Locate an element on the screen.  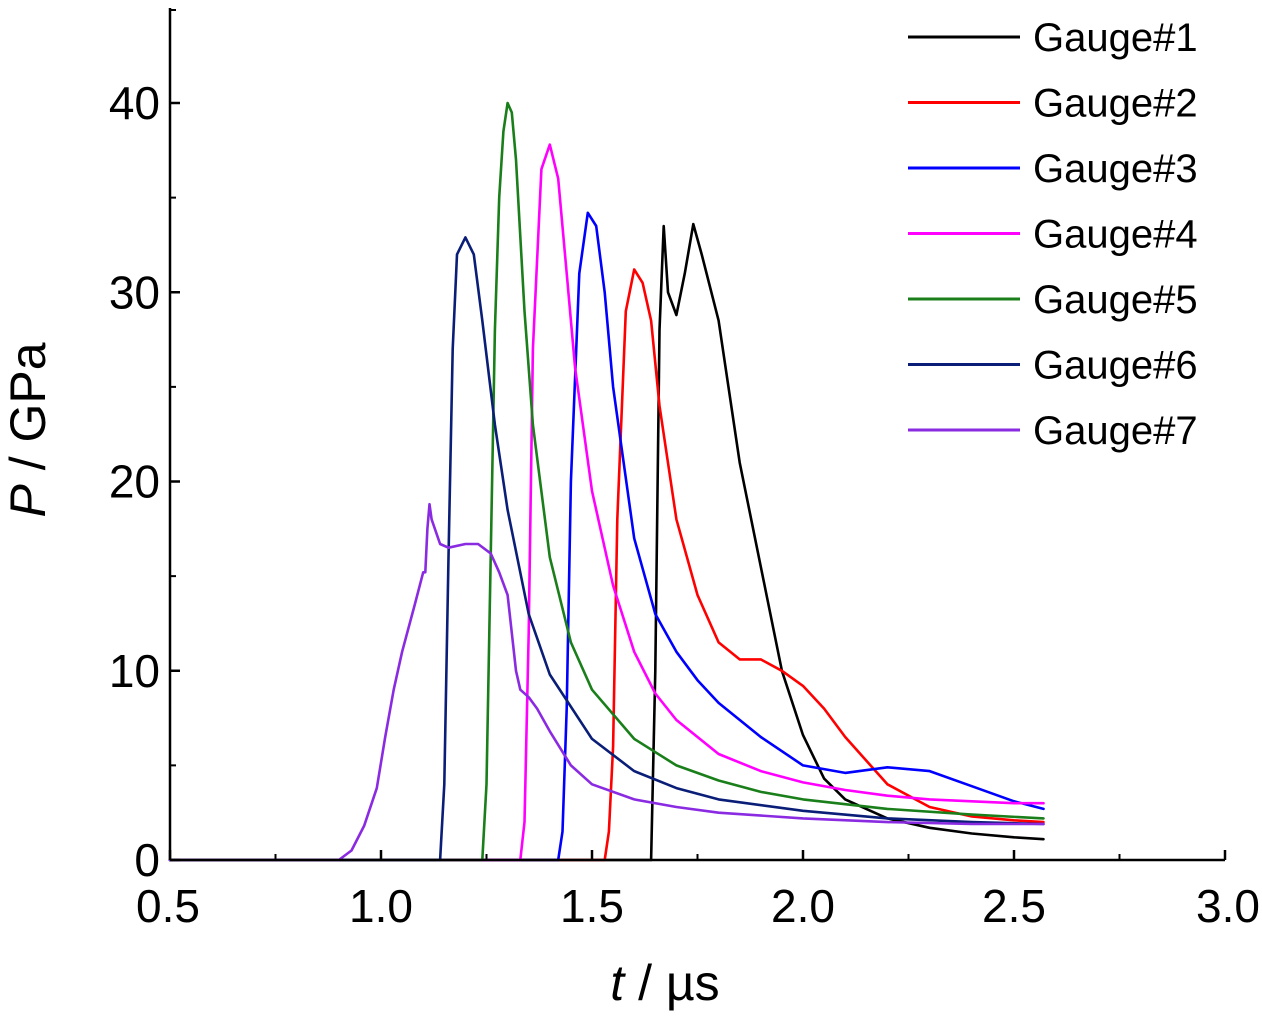
legend-label-gauge-5: Gauge#5 is located at coordinates (1115, 300).